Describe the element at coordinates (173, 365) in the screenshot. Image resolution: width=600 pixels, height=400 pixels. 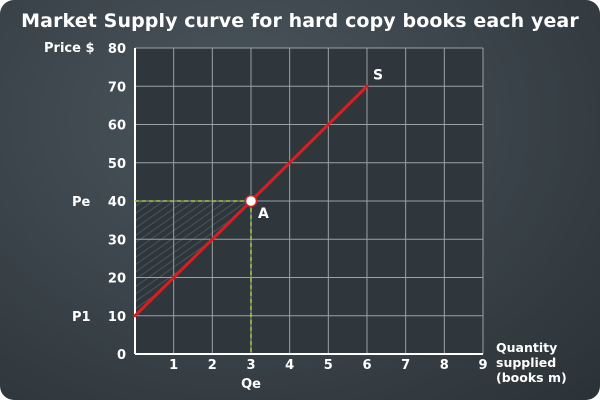
I see `x-tick-label: 1` at that location.